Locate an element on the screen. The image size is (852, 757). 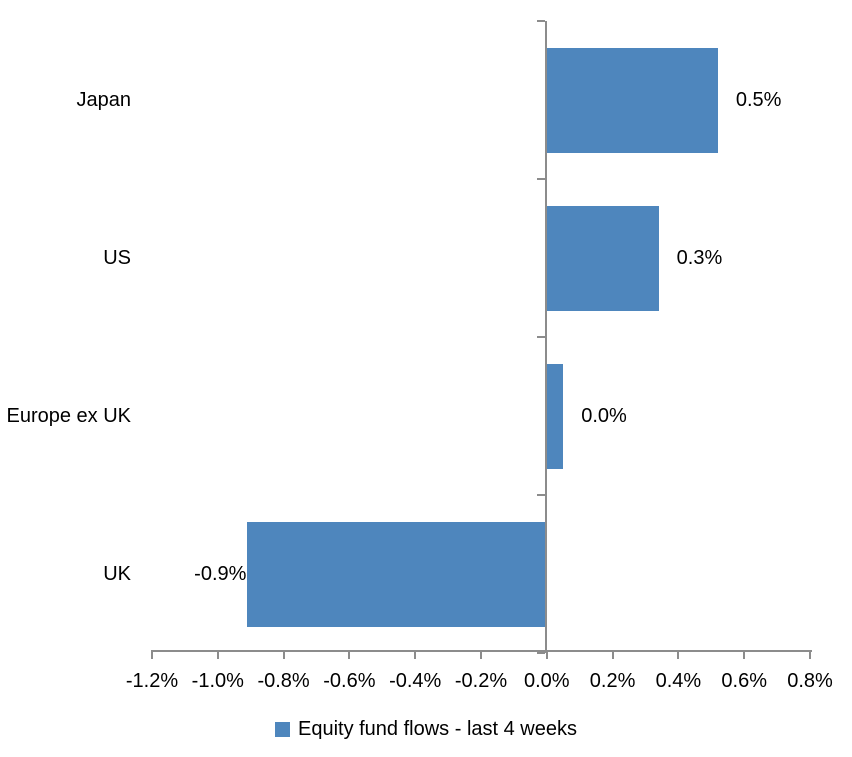
bar-us is located at coordinates (602, 258).